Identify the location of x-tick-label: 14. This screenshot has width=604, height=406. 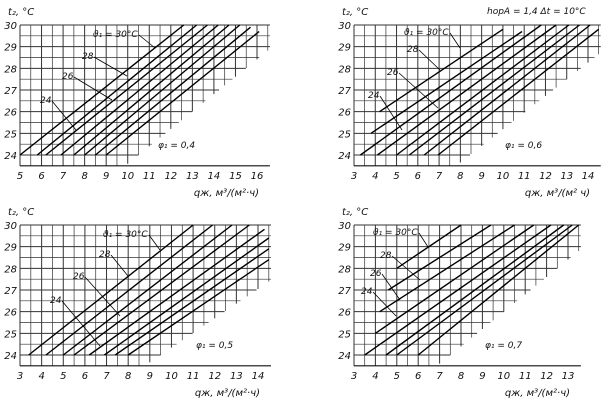
(588, 176).